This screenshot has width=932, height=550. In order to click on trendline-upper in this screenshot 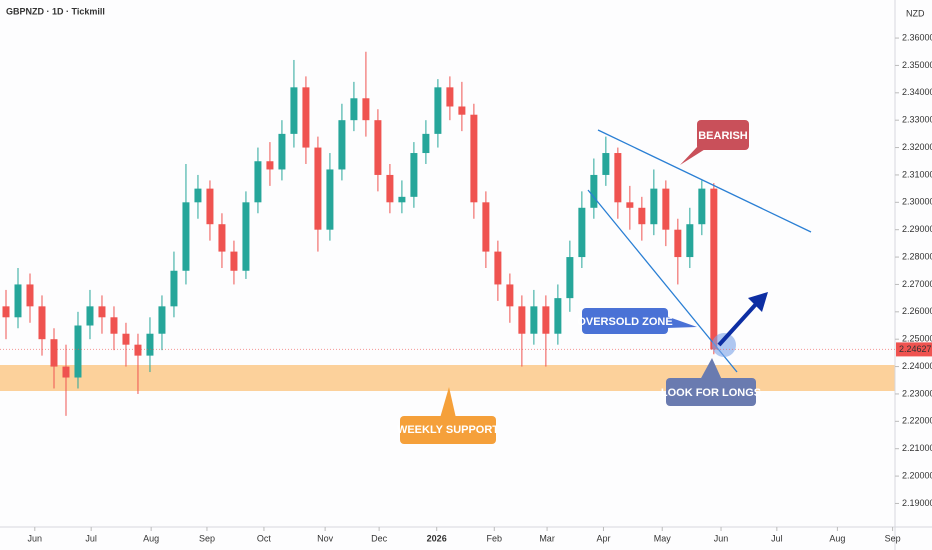, I will do `click(704, 181)`.